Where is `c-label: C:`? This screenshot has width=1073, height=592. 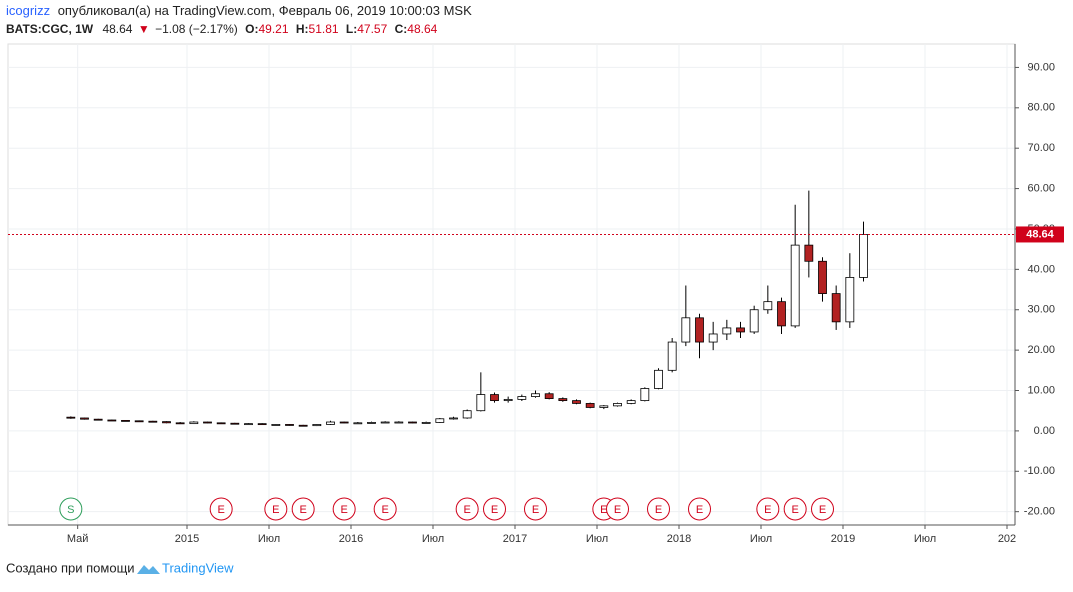 c-label: C: is located at coordinates (401, 29).